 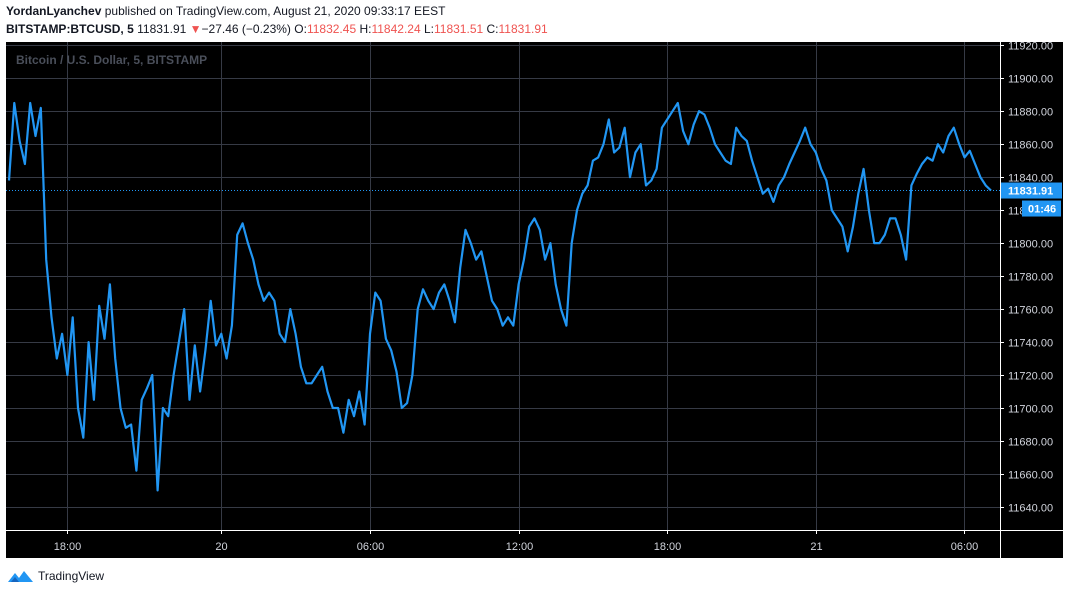 I want to click on chart-watermark: Bitcoin / U.S. Dollar, 5, BITSTAMP, so click(x=111, y=60).